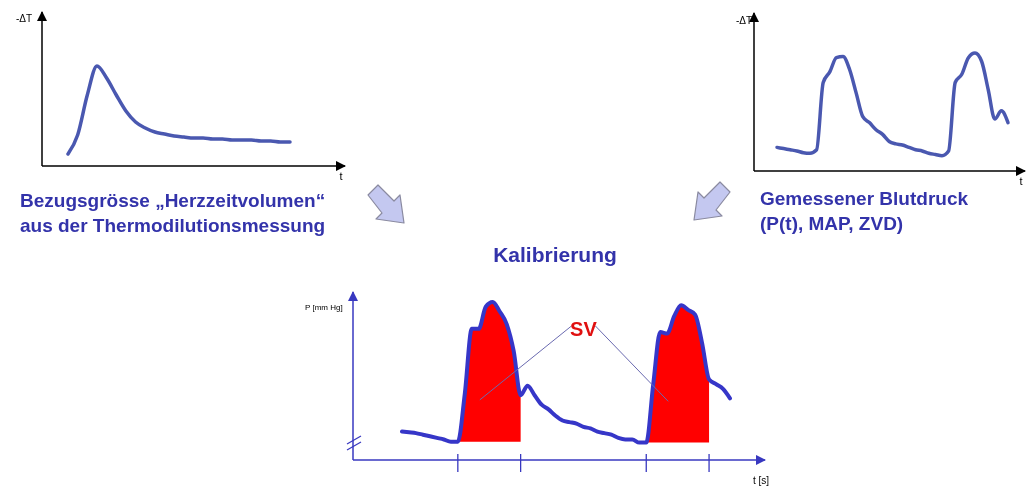 The image size is (1029, 488). I want to click on chart-title: Kalibrierung, so click(555, 254).